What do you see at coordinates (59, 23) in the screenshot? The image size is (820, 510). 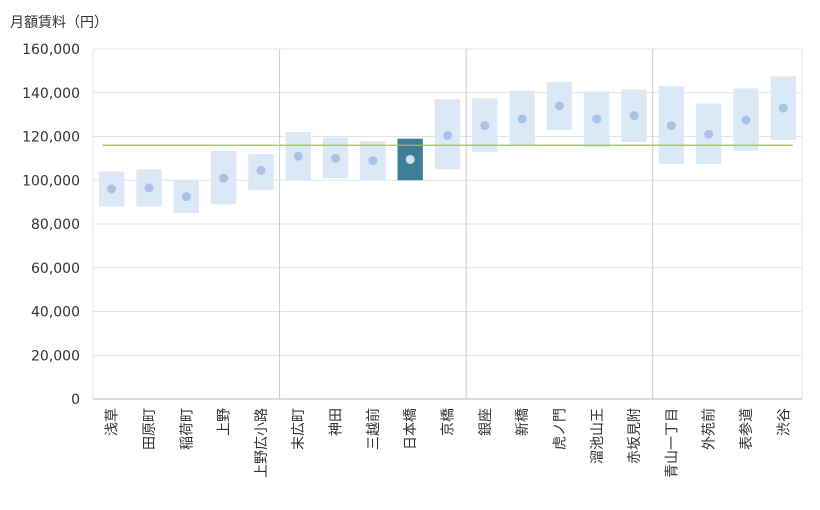 I see `y-axis-unit-label: 月額賃料（円）` at bounding box center [59, 23].